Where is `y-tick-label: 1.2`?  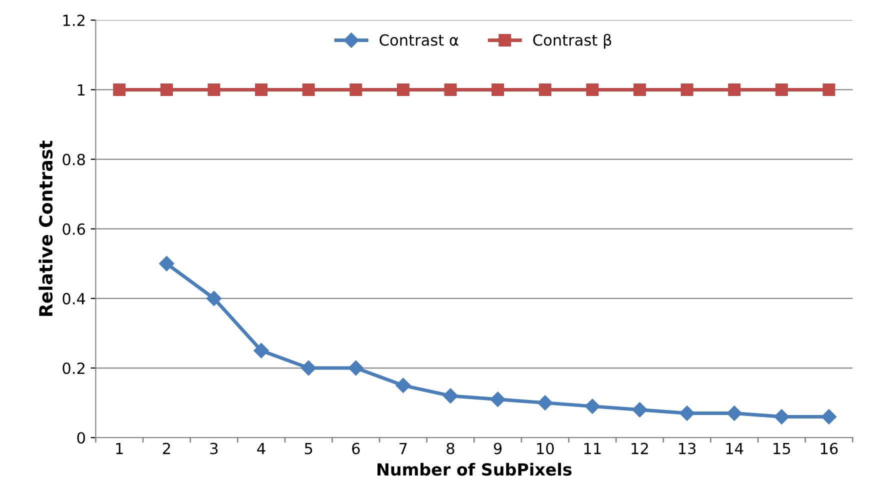
y-tick-label: 1.2 is located at coordinates (73, 20).